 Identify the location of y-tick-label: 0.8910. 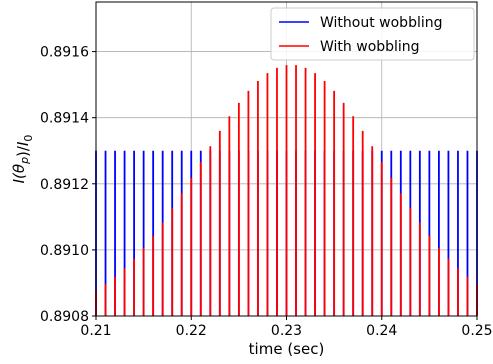
(64, 251).